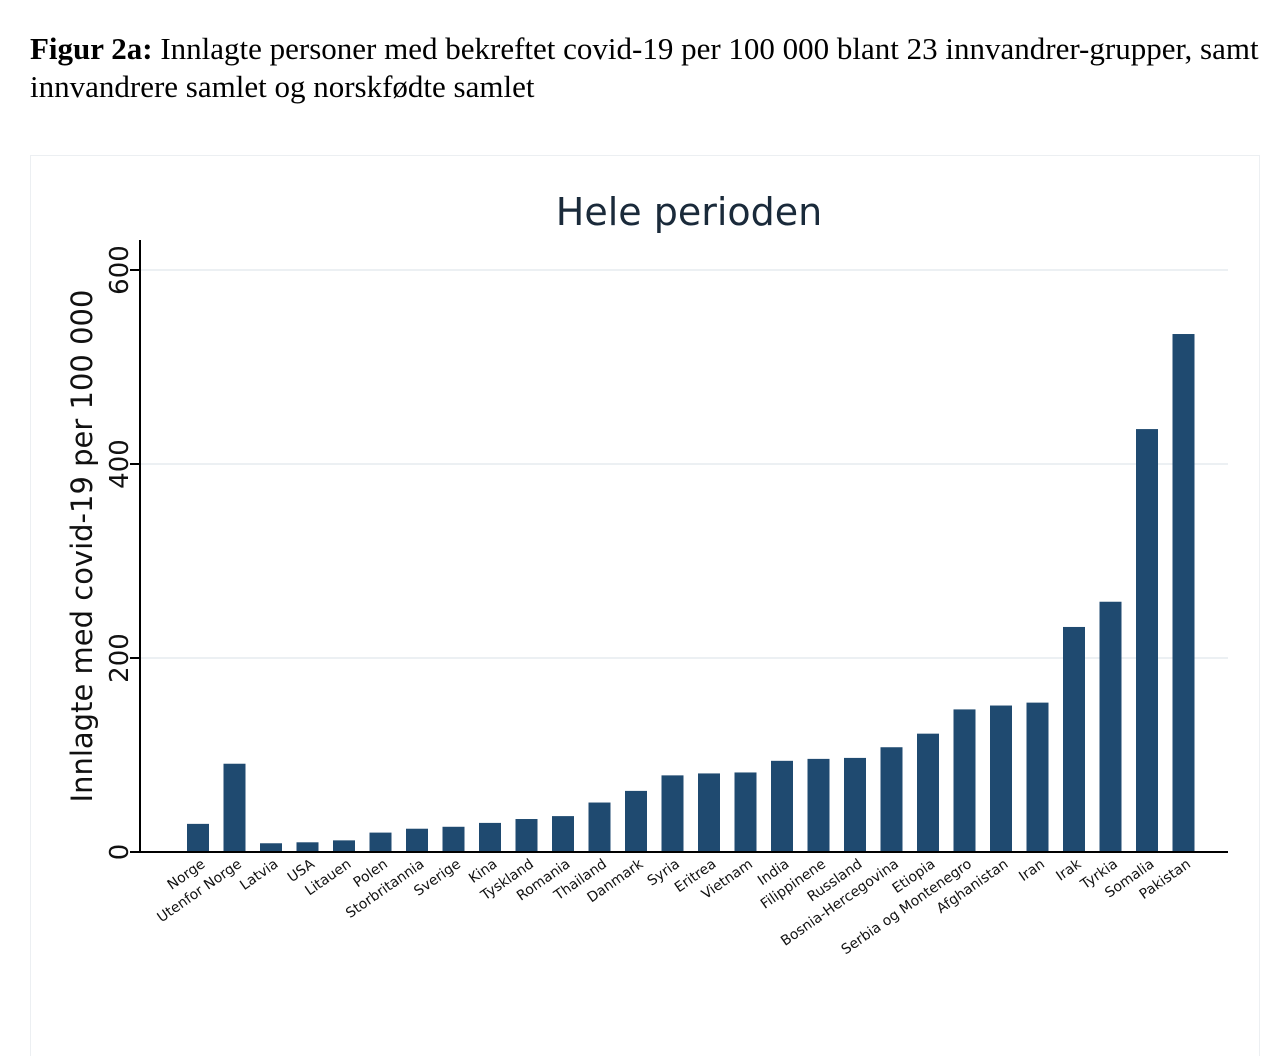  I want to click on y-tick-label: 400, so click(120, 464).